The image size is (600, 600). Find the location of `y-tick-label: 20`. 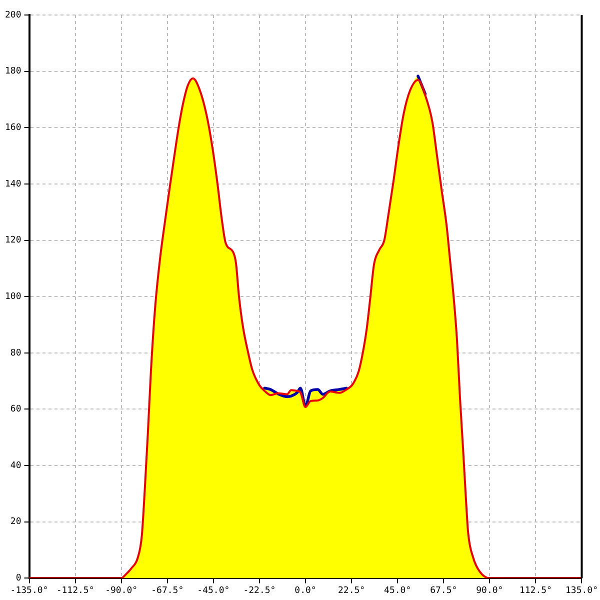

y-tick-label: 20 is located at coordinates (16, 522).